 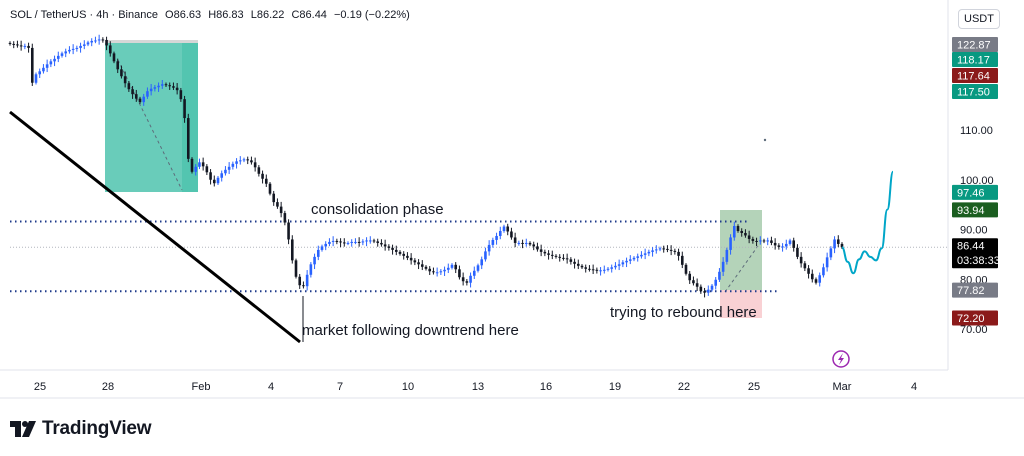 What do you see at coordinates (410, 330) in the screenshot?
I see `annotation-downtrend: market following downtrend here` at bounding box center [410, 330].